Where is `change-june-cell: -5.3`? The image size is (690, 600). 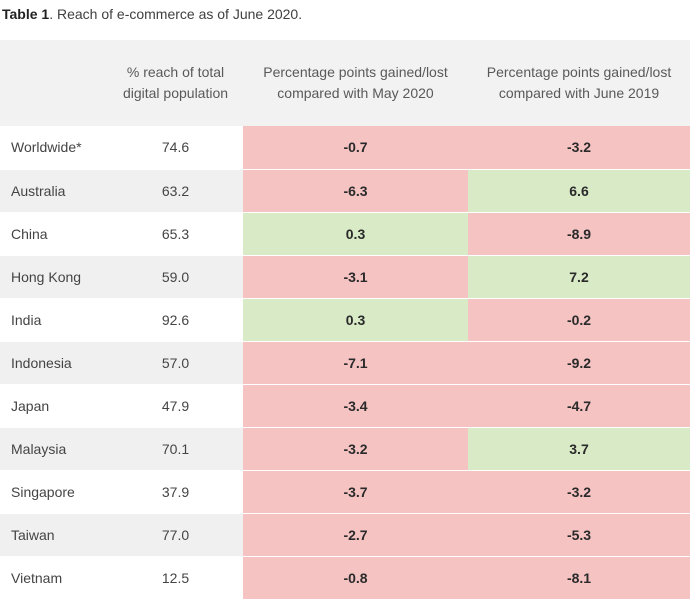 change-june-cell: -5.3 is located at coordinates (579, 535).